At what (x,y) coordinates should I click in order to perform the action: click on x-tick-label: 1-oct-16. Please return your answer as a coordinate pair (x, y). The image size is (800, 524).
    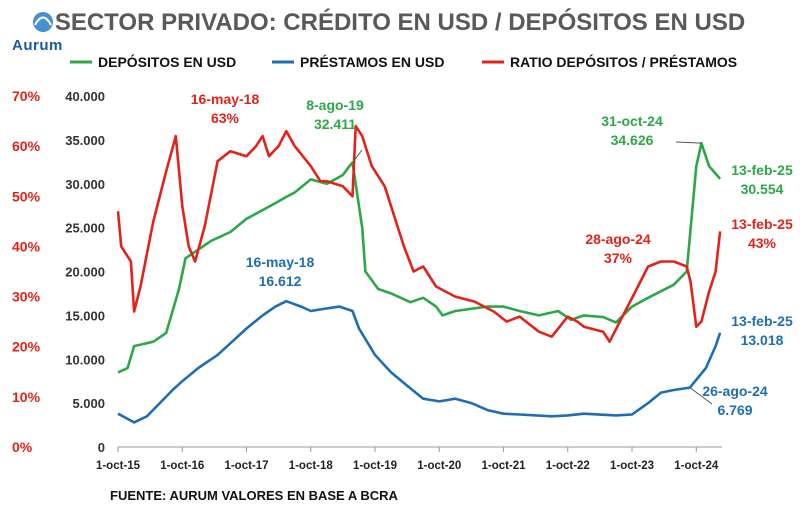
    Looking at the image, I should click on (182, 466).